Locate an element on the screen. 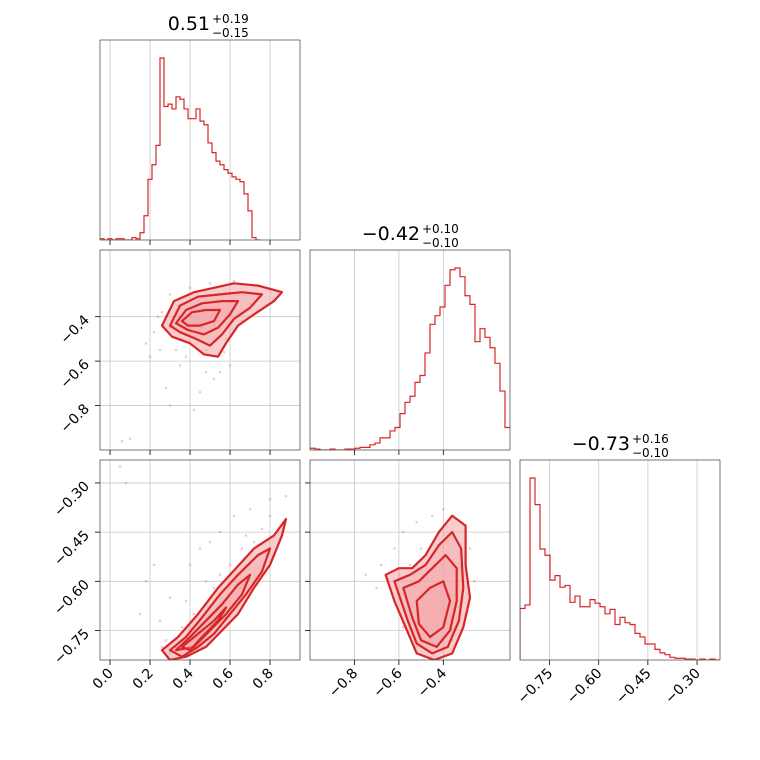 Image resolution: width=760 pixels, height=760 pixels. hist-panel-2: −0.42 +0.10−0.10 is located at coordinates (410, 338).